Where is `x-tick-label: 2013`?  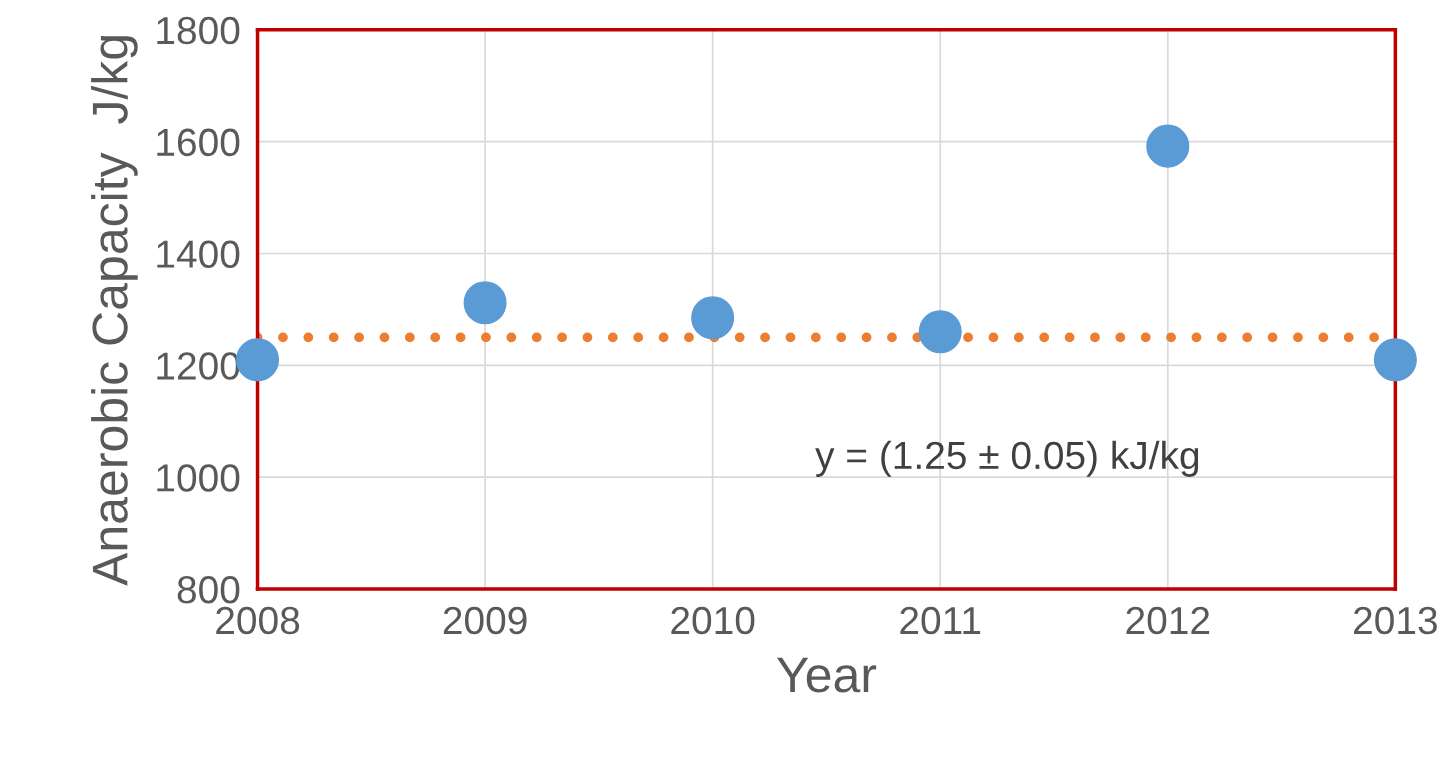 x-tick-label: 2013 is located at coordinates (1395, 620).